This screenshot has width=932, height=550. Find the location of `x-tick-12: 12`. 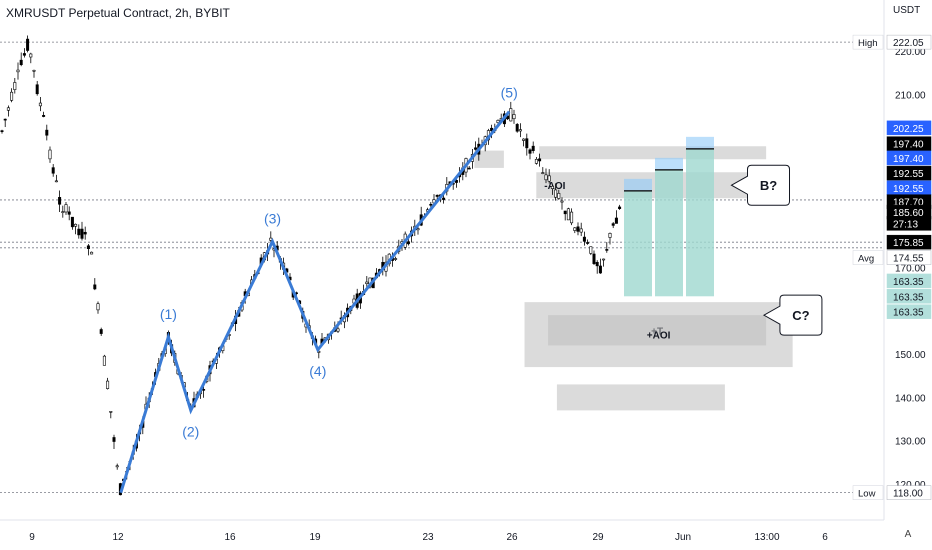

x-tick-12: 12 is located at coordinates (118, 537).